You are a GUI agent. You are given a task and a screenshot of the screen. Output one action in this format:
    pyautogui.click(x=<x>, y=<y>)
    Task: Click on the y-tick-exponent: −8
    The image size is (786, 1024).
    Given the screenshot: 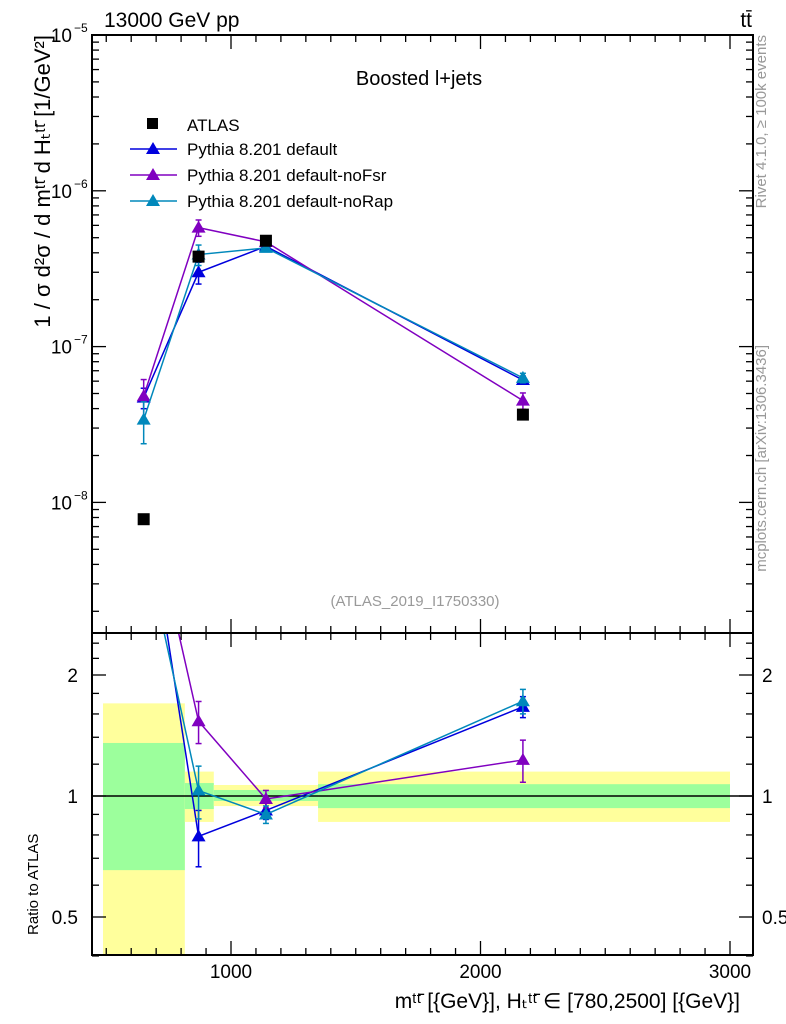 What is the action you would take?
    pyautogui.click(x=81, y=495)
    